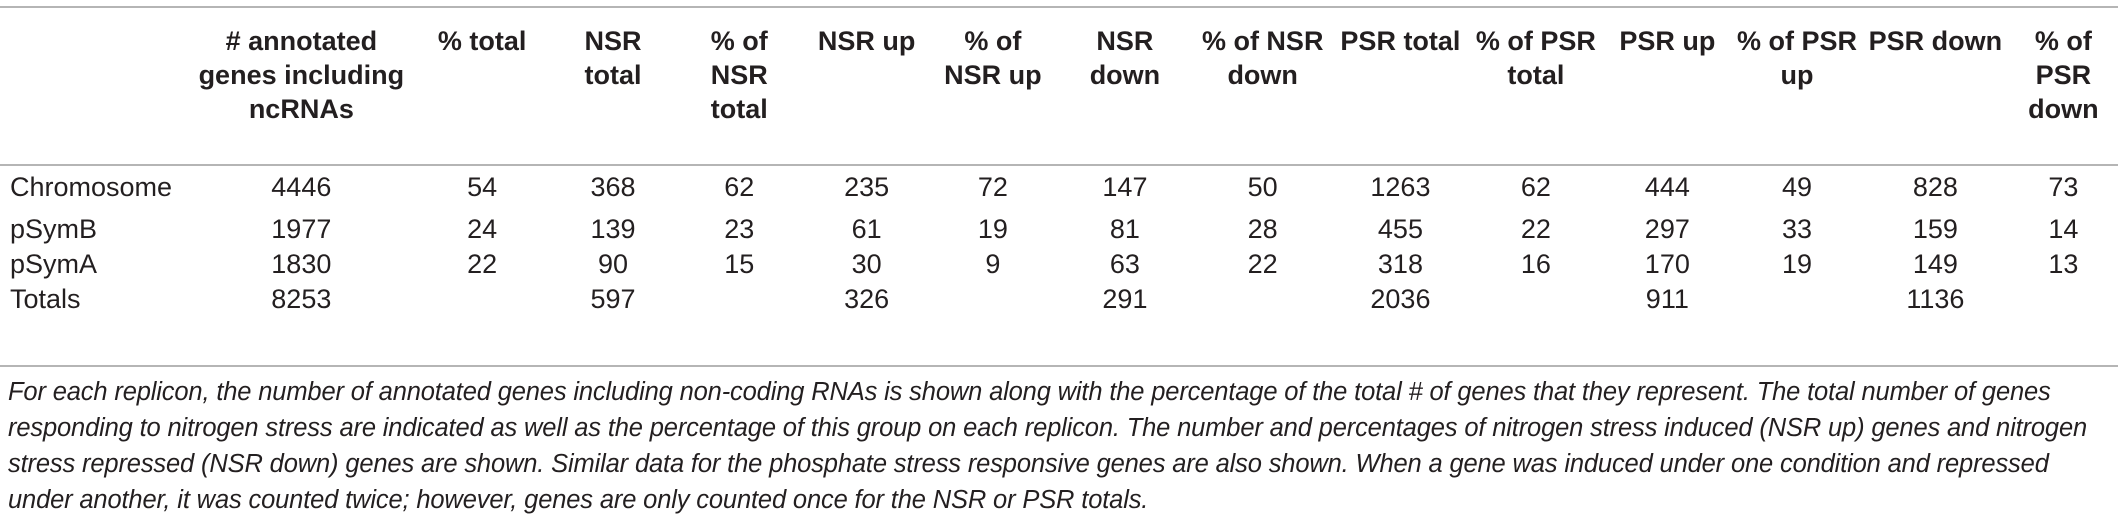 This screenshot has width=2118, height=529. I want to click on table-cell: 24, so click(482, 228).